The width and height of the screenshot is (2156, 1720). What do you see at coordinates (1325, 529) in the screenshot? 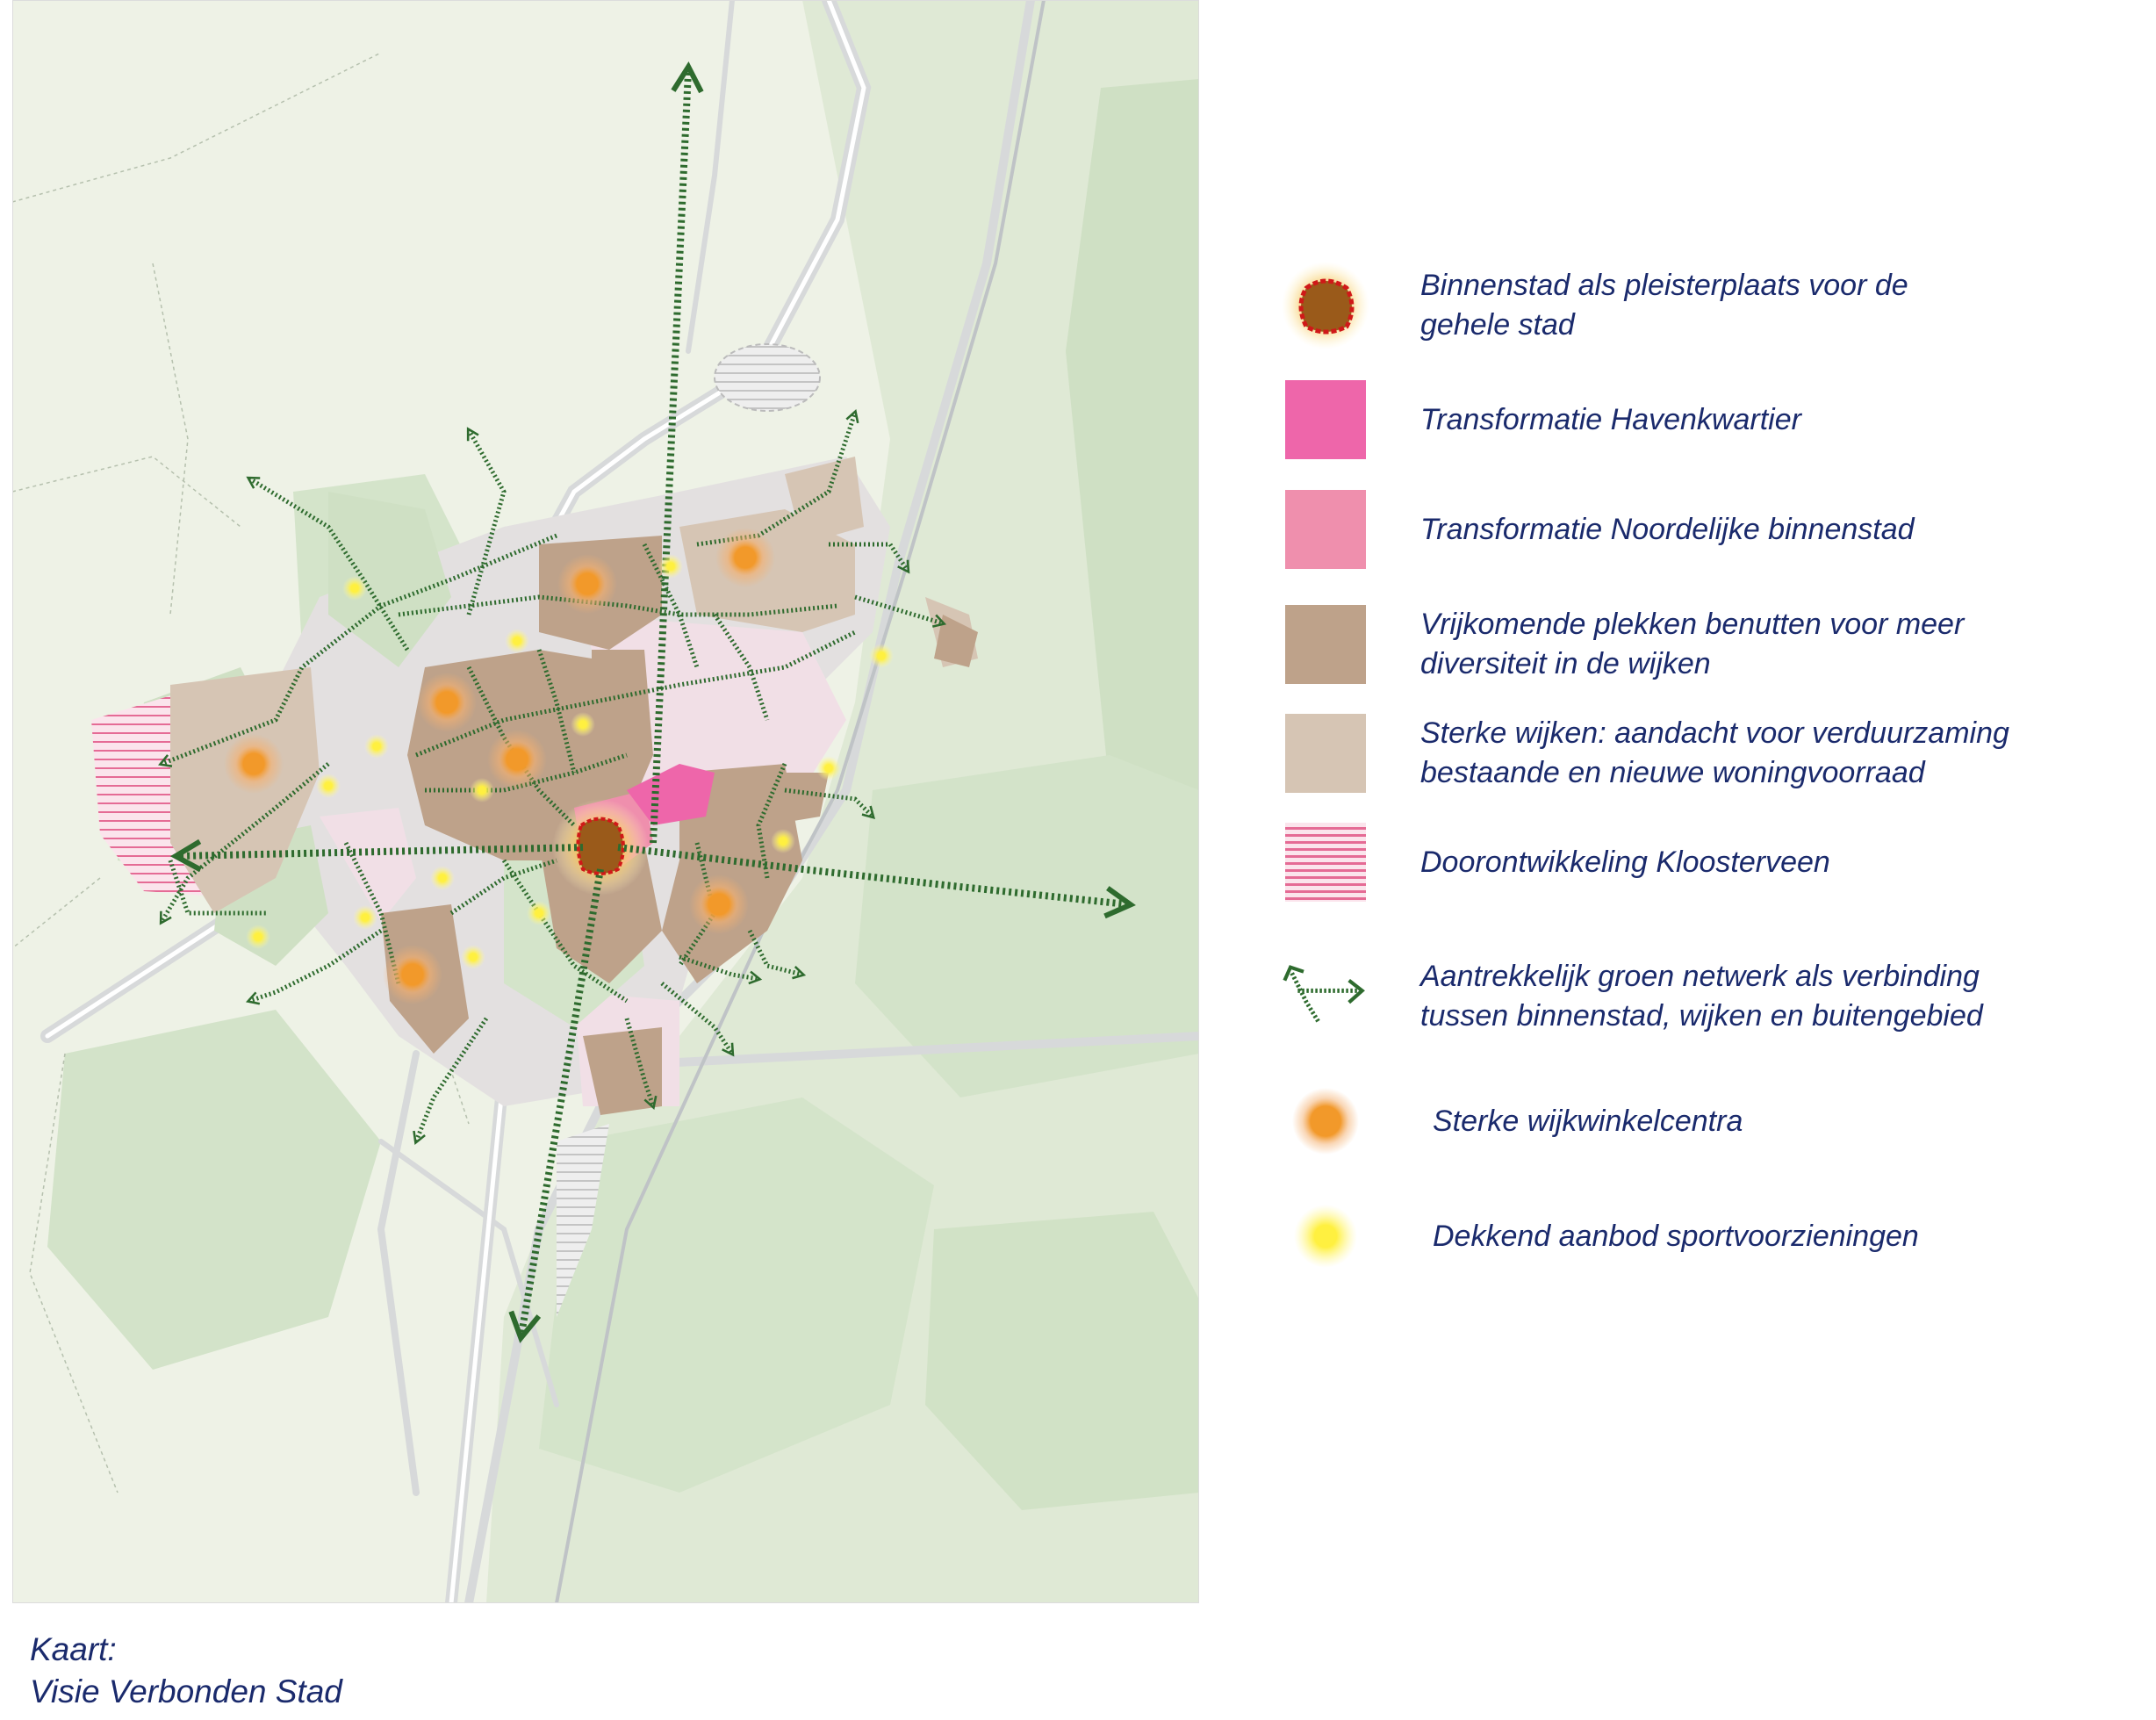
I see `pink-square-icon` at bounding box center [1325, 529].